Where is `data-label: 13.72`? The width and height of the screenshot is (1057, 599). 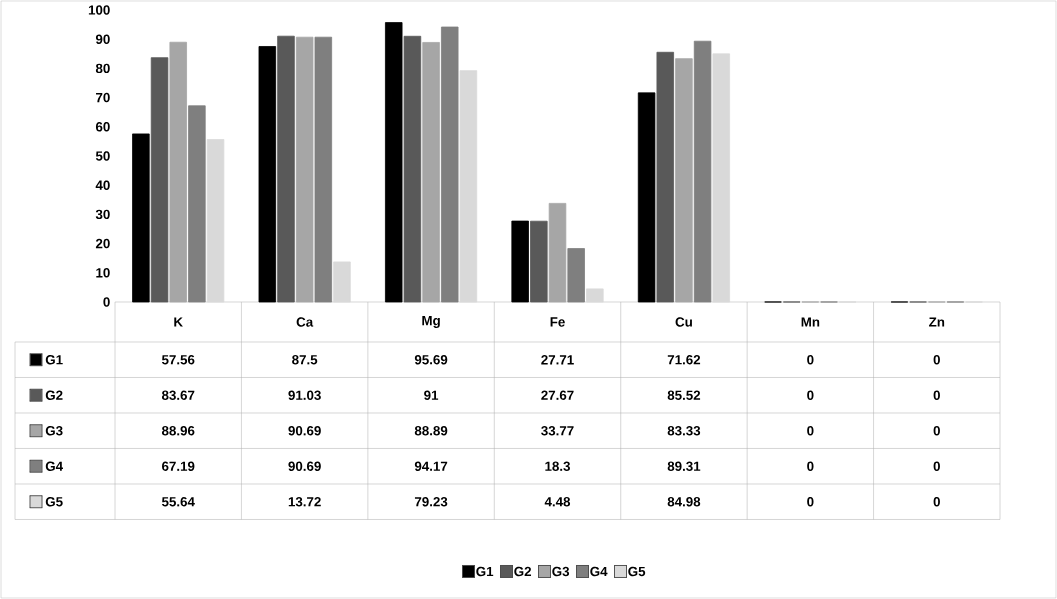
data-label: 13.72 is located at coordinates (304, 502).